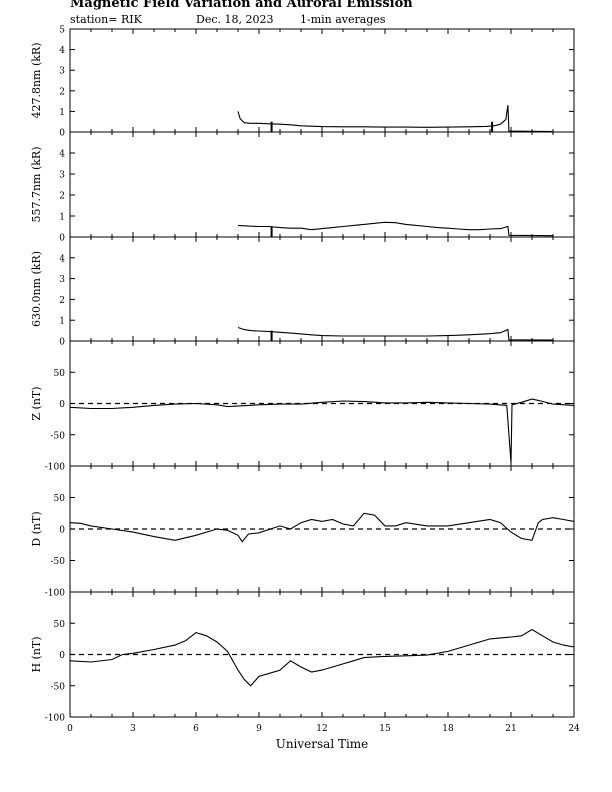  What do you see at coordinates (574, 729) in the screenshot?
I see `x-tick-label: 24` at bounding box center [574, 729].